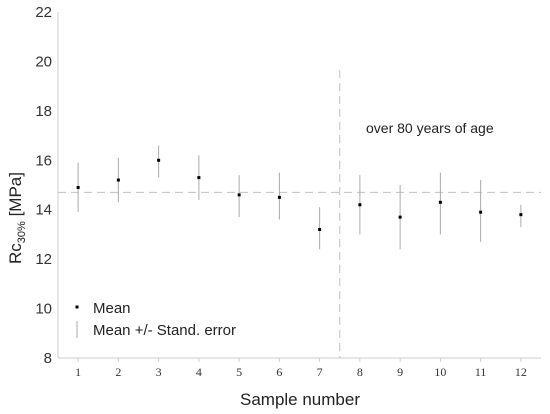 Image resolution: width=550 pixels, height=414 pixels. Describe the element at coordinates (78, 372) in the screenshot. I see `x-tick-label: 1` at that location.